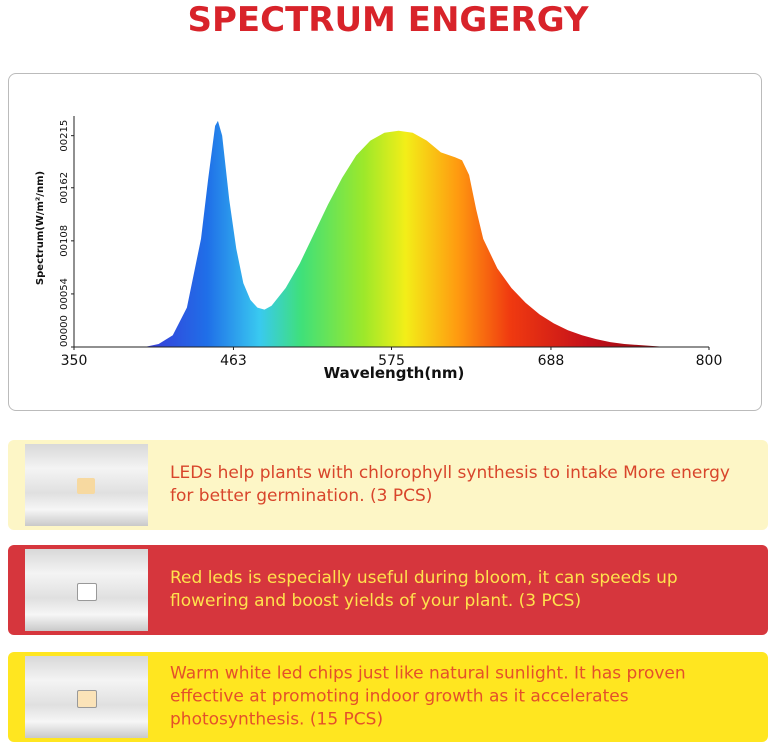  I want to click on x-axis-label: Wavelength(nm), so click(394, 373).